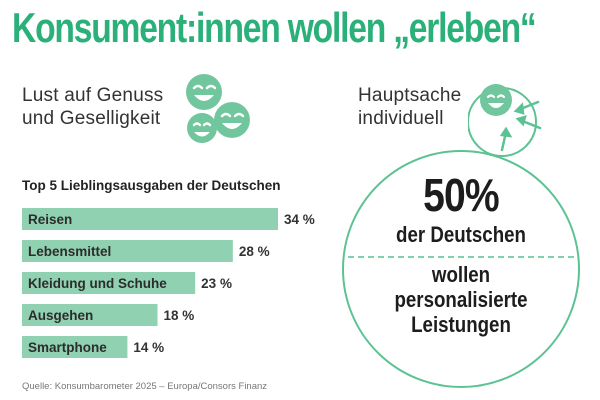 This screenshot has height=400, width=600. What do you see at coordinates (216, 283) in the screenshot?
I see `value-label-2: 23 %` at bounding box center [216, 283].